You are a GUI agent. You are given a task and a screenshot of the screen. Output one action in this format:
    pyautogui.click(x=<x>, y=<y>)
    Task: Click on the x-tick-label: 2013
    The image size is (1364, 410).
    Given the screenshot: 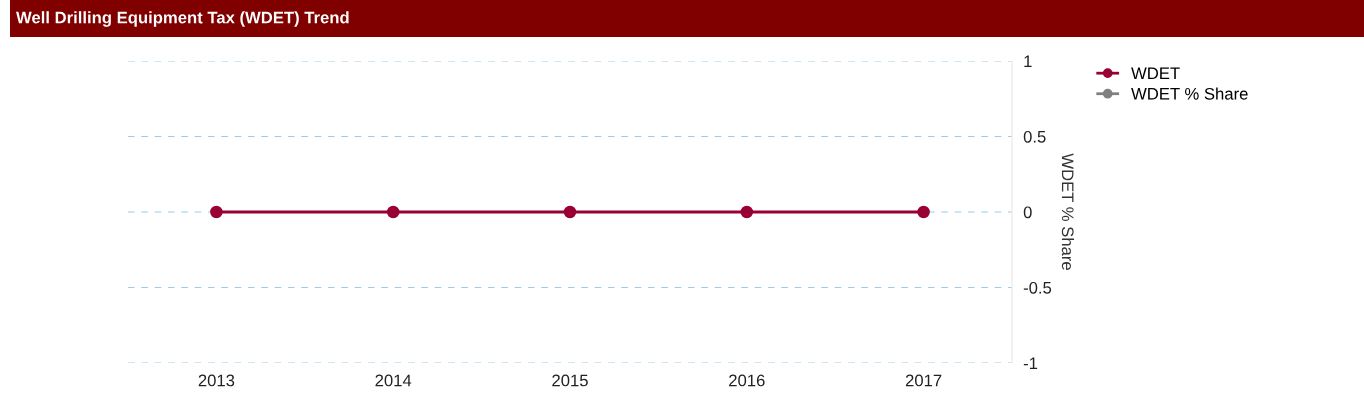 What is the action you would take?
    pyautogui.click(x=216, y=380)
    